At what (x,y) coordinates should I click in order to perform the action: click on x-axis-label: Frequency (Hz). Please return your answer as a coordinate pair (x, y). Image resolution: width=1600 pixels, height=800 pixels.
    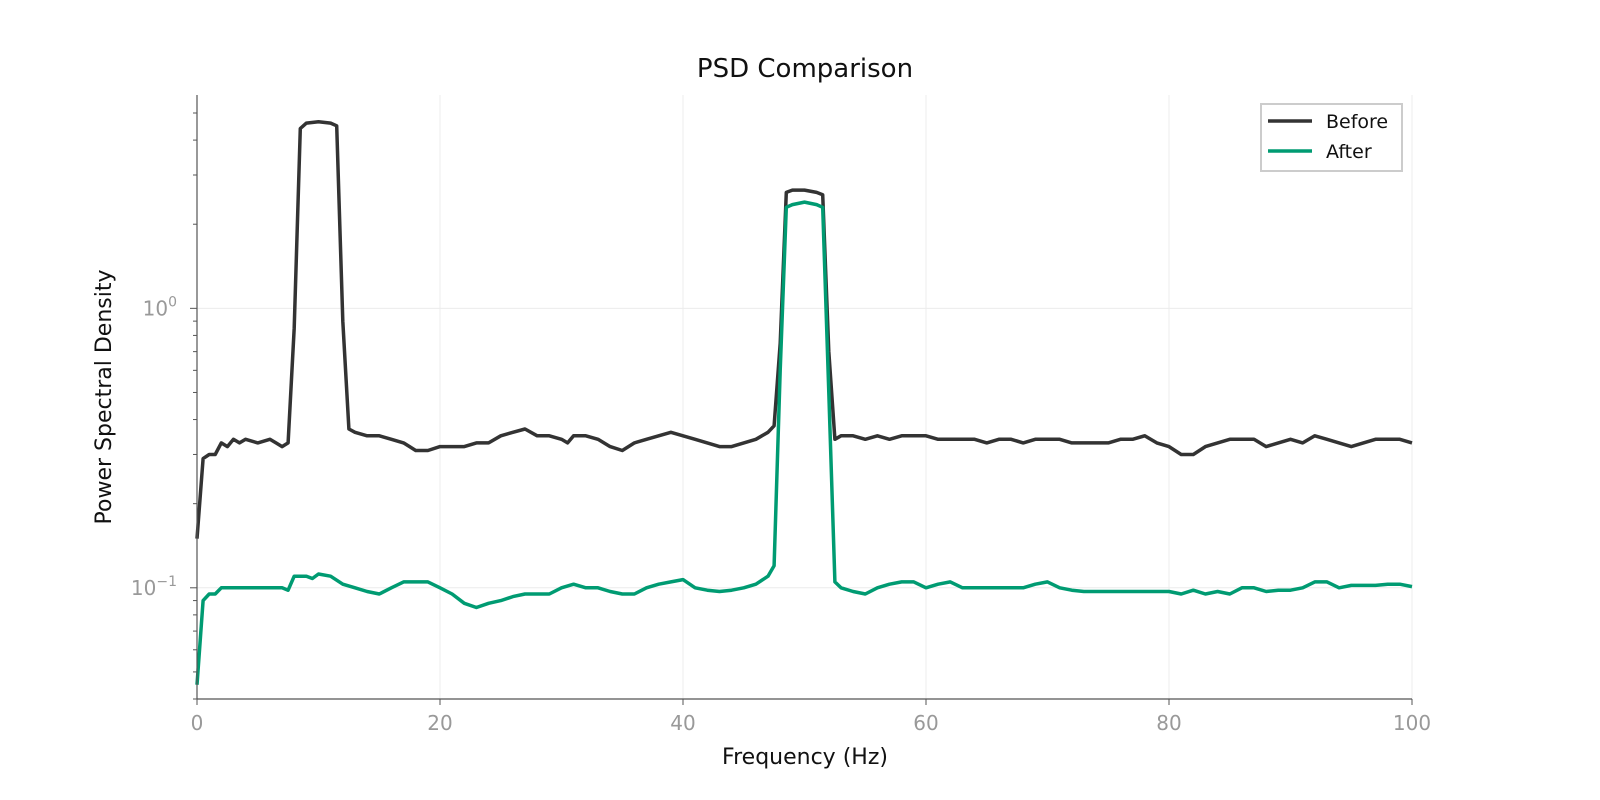
    Looking at the image, I should click on (805, 757).